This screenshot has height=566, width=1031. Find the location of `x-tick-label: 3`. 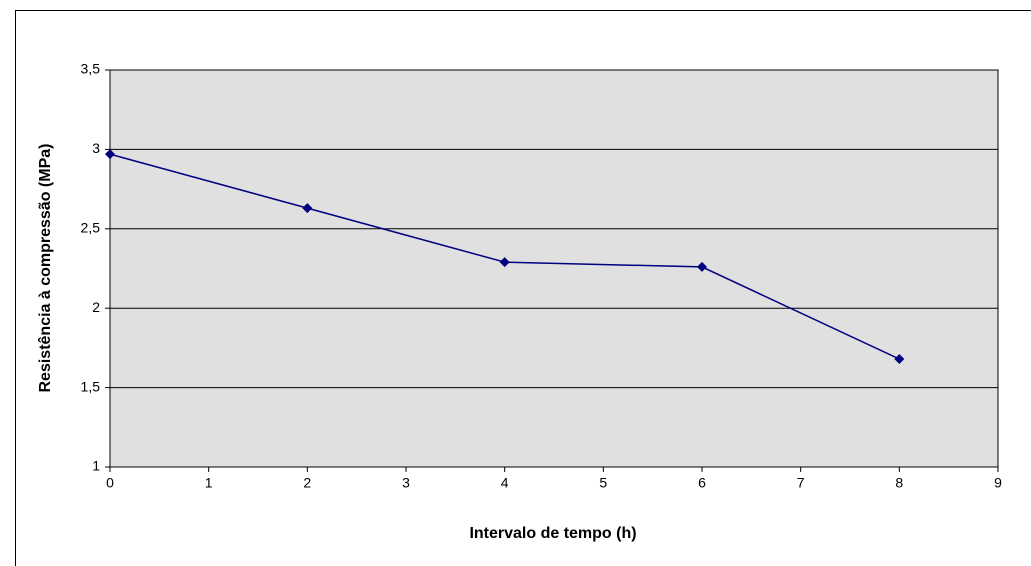

x-tick-label: 3 is located at coordinates (406, 483).